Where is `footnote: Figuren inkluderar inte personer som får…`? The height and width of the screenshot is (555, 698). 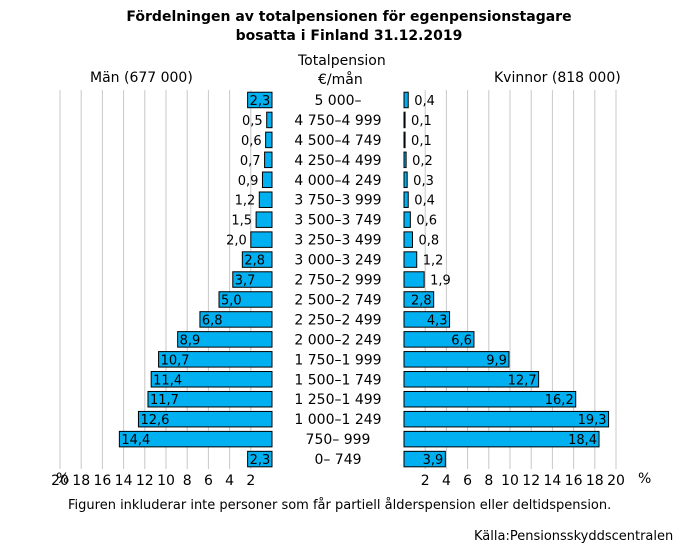 footnote: Figuren inkluderar inte personer som får… is located at coordinates (340, 505).